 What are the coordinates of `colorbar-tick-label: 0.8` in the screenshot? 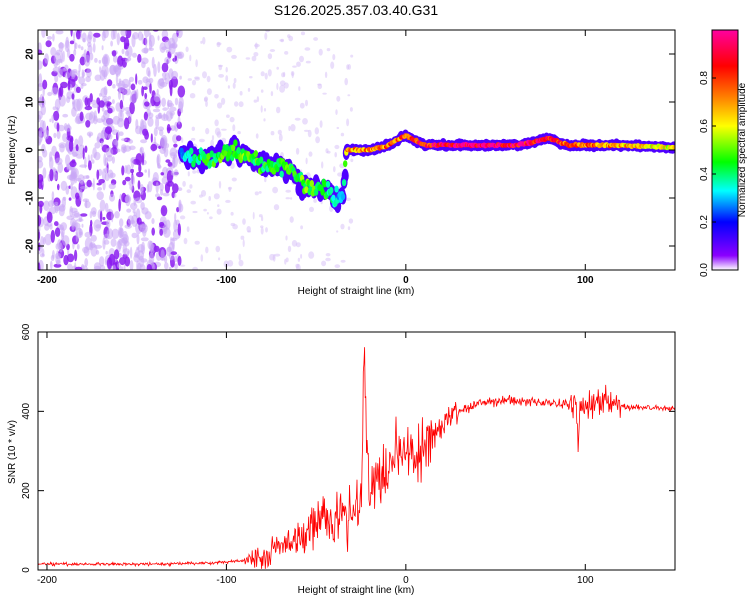 It's located at (704, 78).